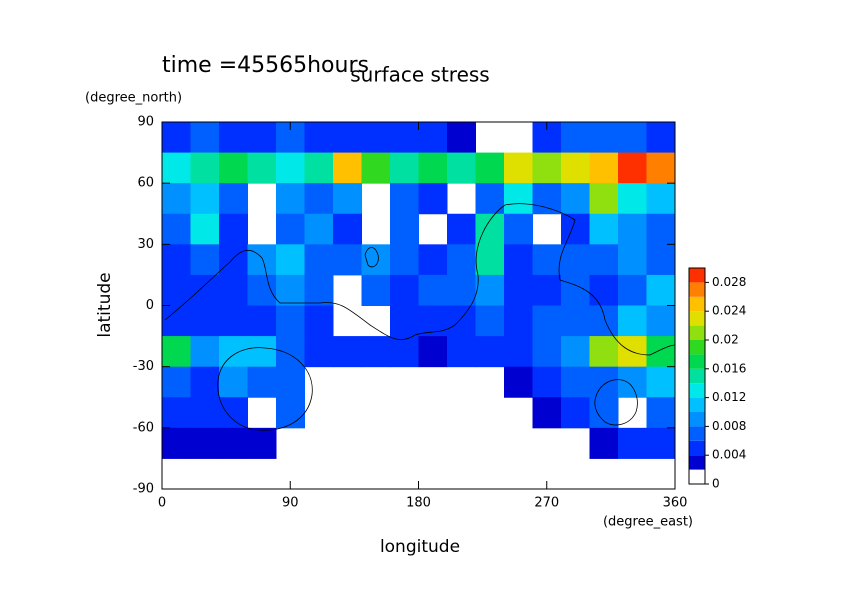  I want to click on y-tick-label: -30, so click(143, 366).